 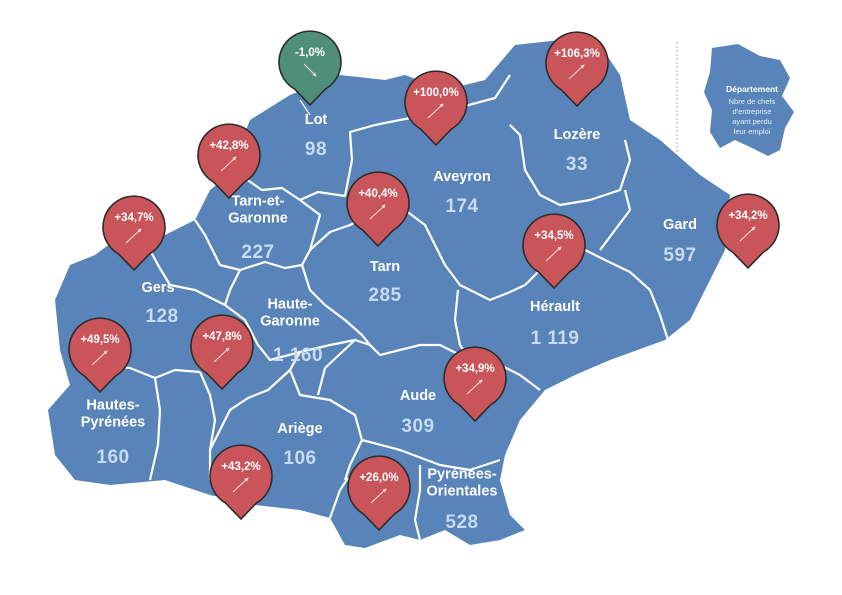 I want to click on legend-line-1: Nbre de chefs, so click(x=752, y=101).